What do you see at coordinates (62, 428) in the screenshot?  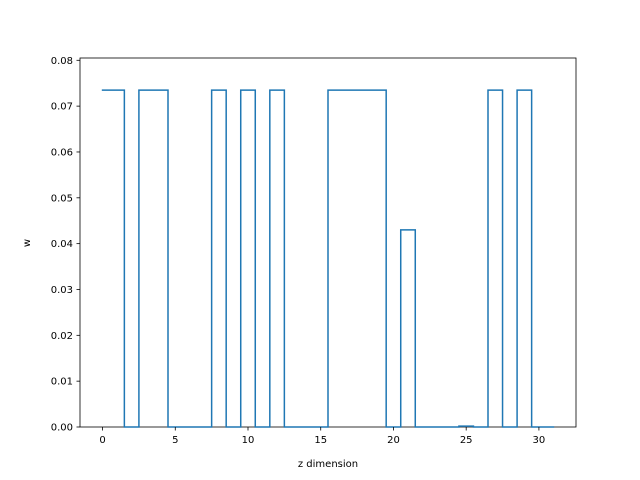 I see `y-tick-label-0: 0.00` at bounding box center [62, 428].